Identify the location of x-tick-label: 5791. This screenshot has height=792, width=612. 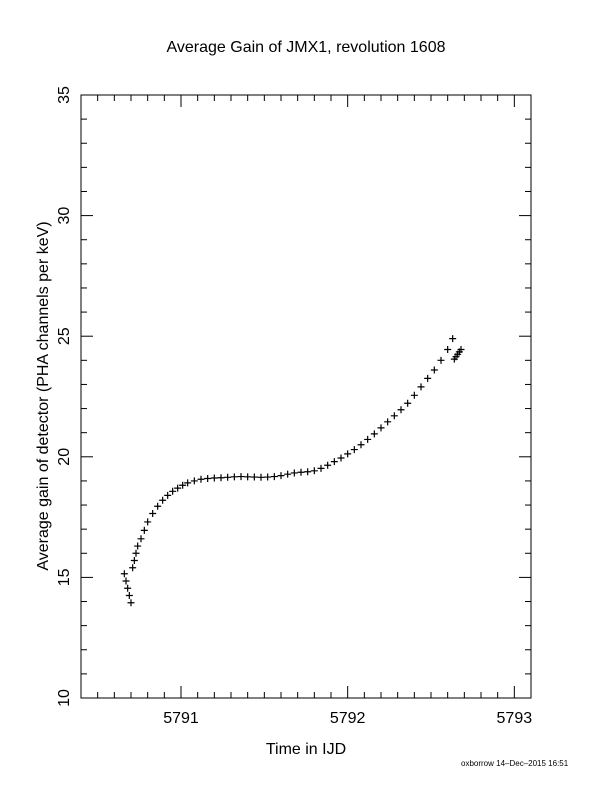
(181, 718).